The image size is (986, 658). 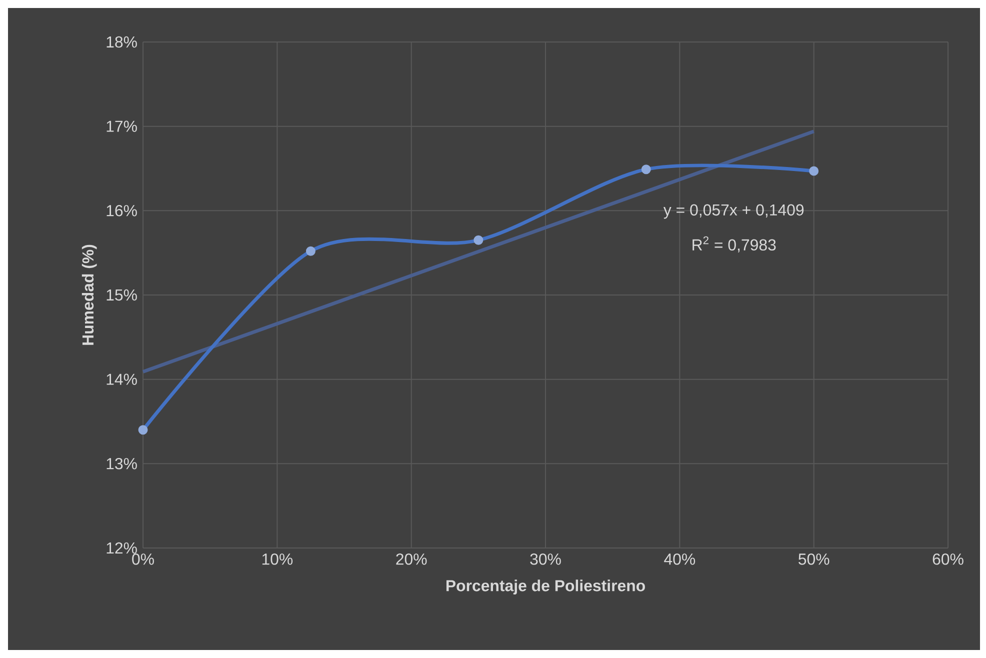 What do you see at coordinates (89, 294) in the screenshot?
I see `y-axis-title: Humedad (%)` at bounding box center [89, 294].